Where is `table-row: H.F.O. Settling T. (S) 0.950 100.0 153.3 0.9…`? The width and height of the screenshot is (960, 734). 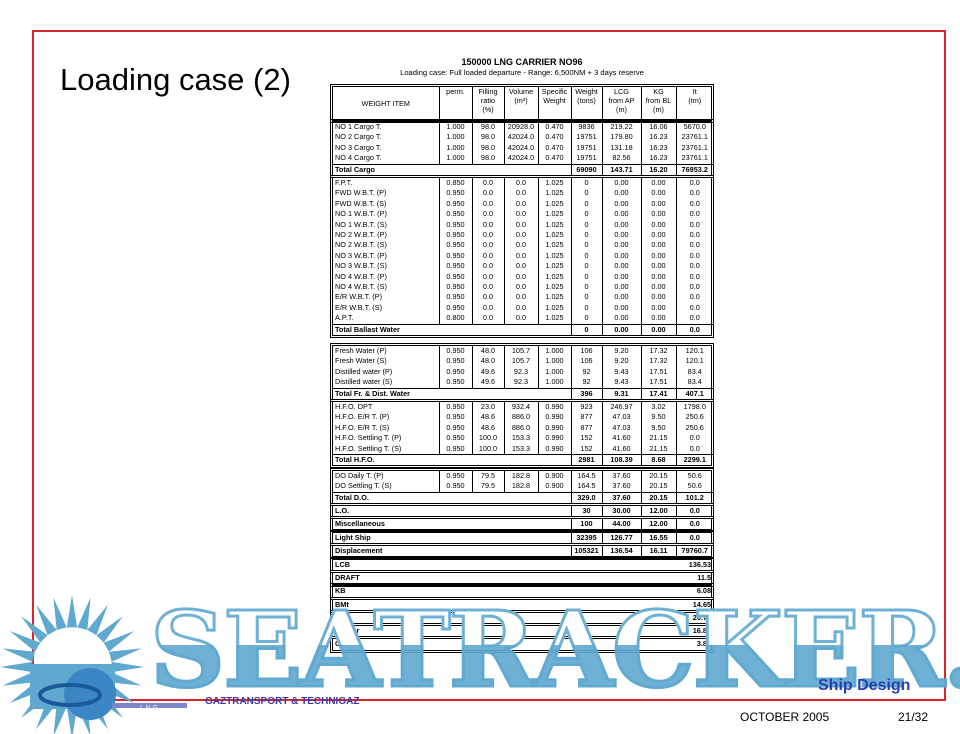
table-row: H.F.O. Settling T. (S) 0.950 100.0 153.3 0.9… is located at coordinates (523, 449).